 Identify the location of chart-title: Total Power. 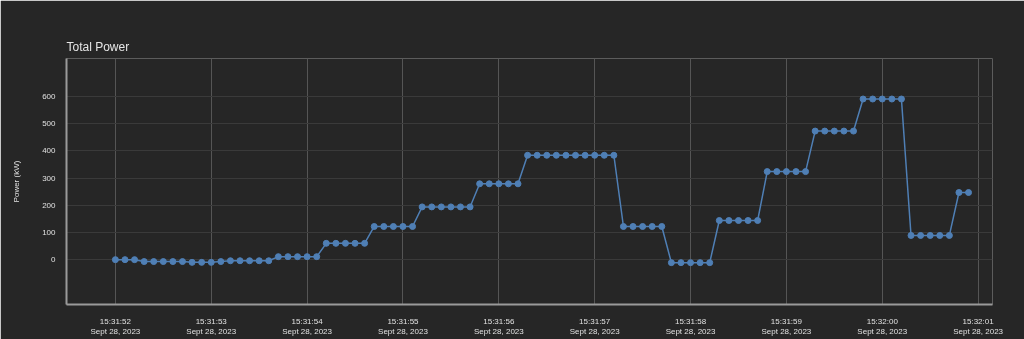
(98, 46).